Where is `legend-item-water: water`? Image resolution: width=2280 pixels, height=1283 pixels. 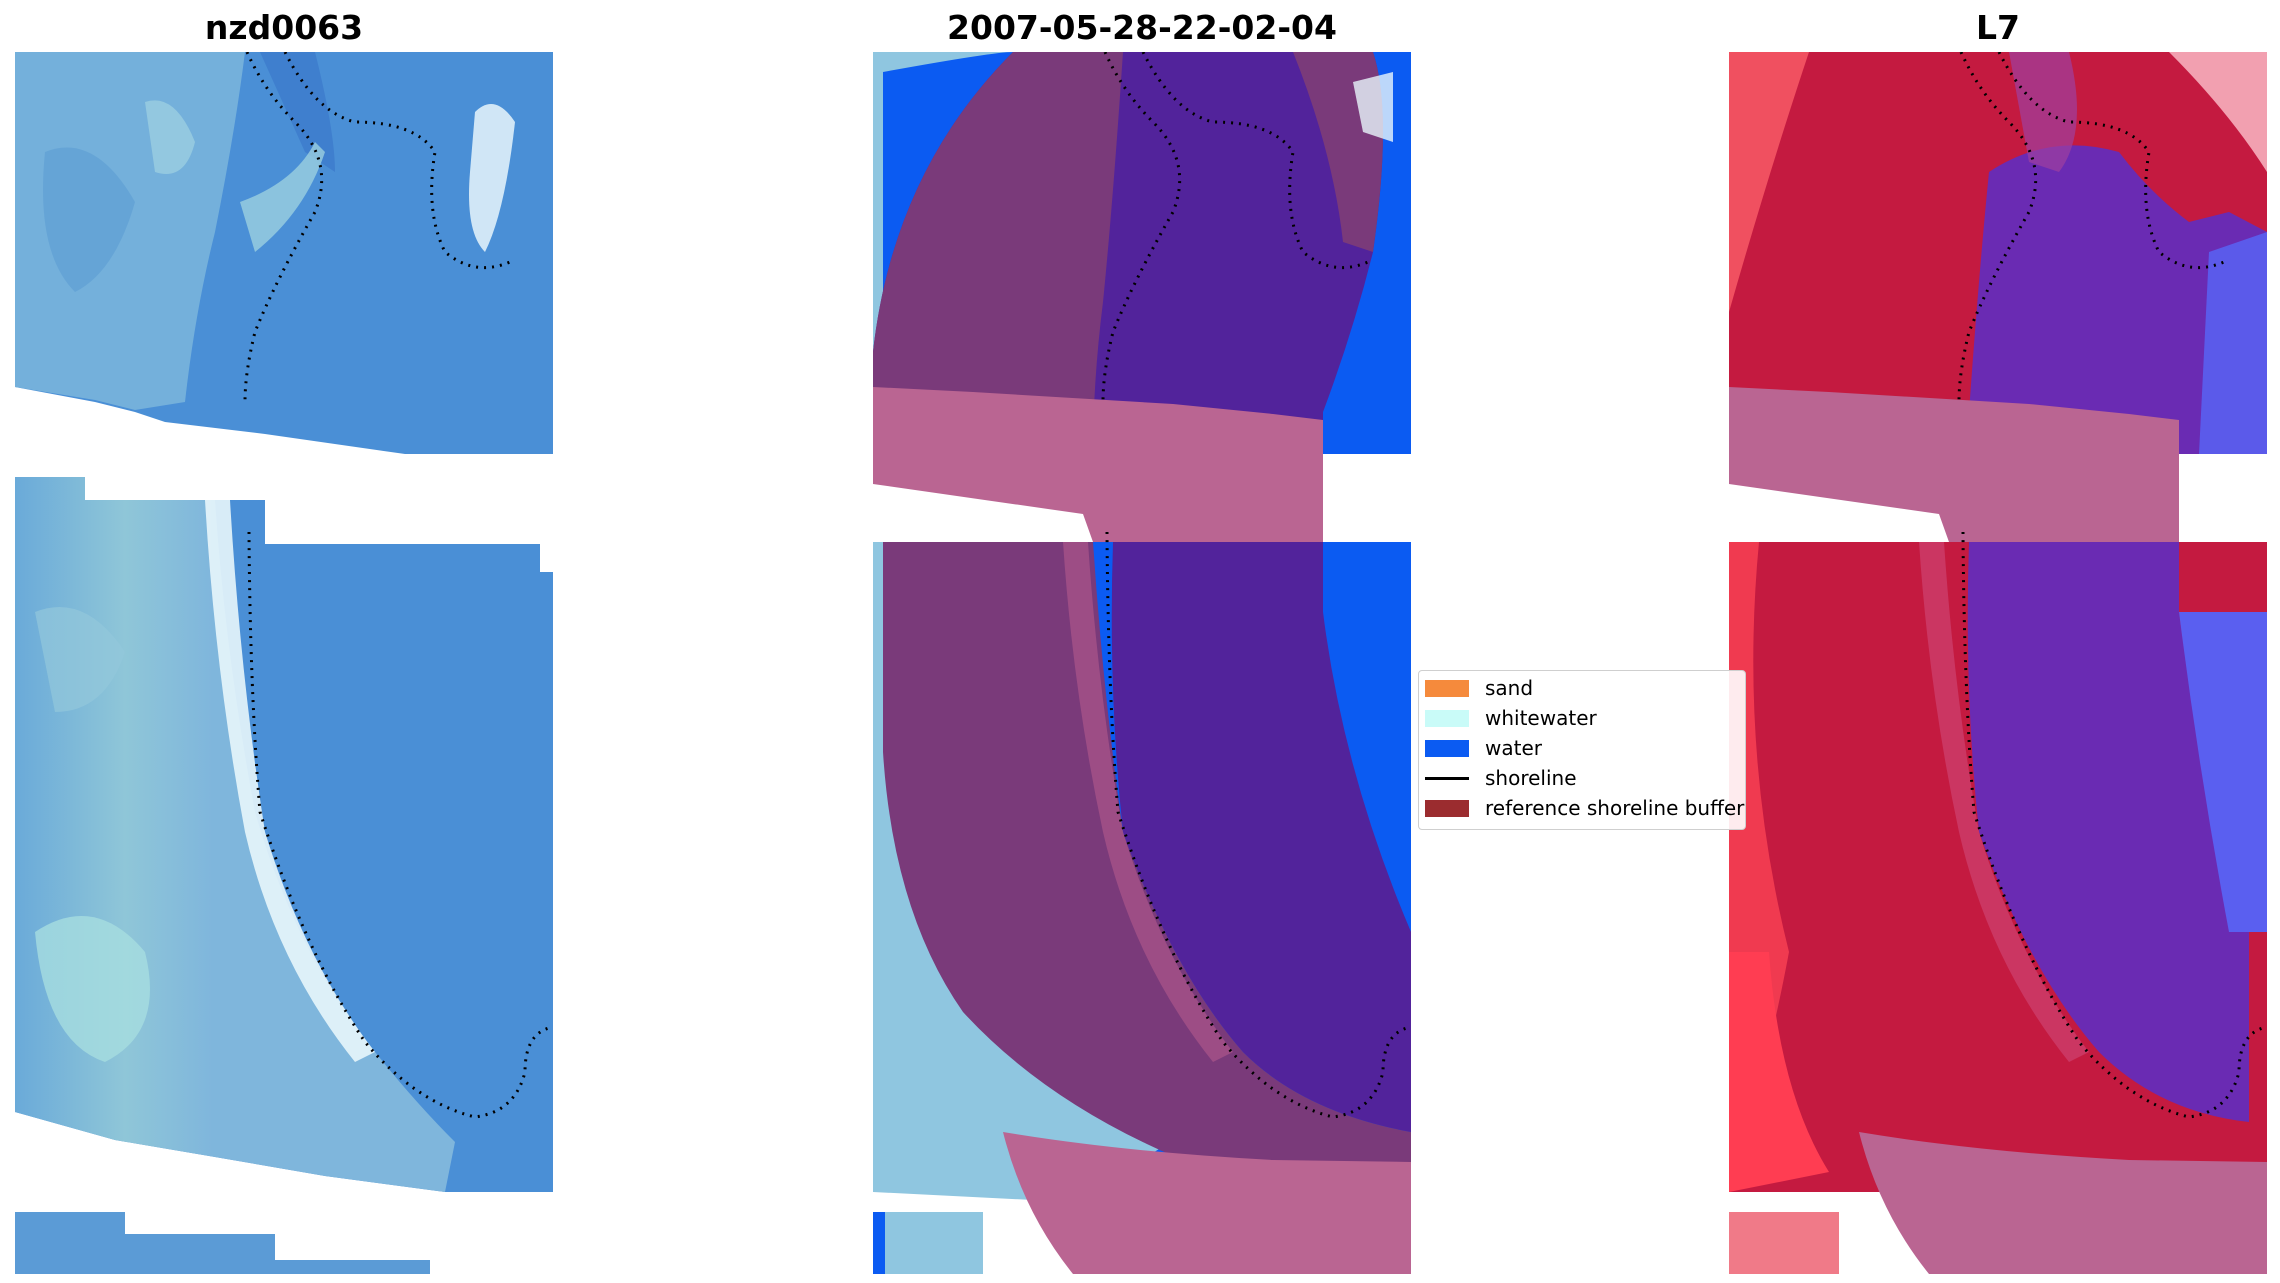
legend-item-water: water is located at coordinates (1483, 748).